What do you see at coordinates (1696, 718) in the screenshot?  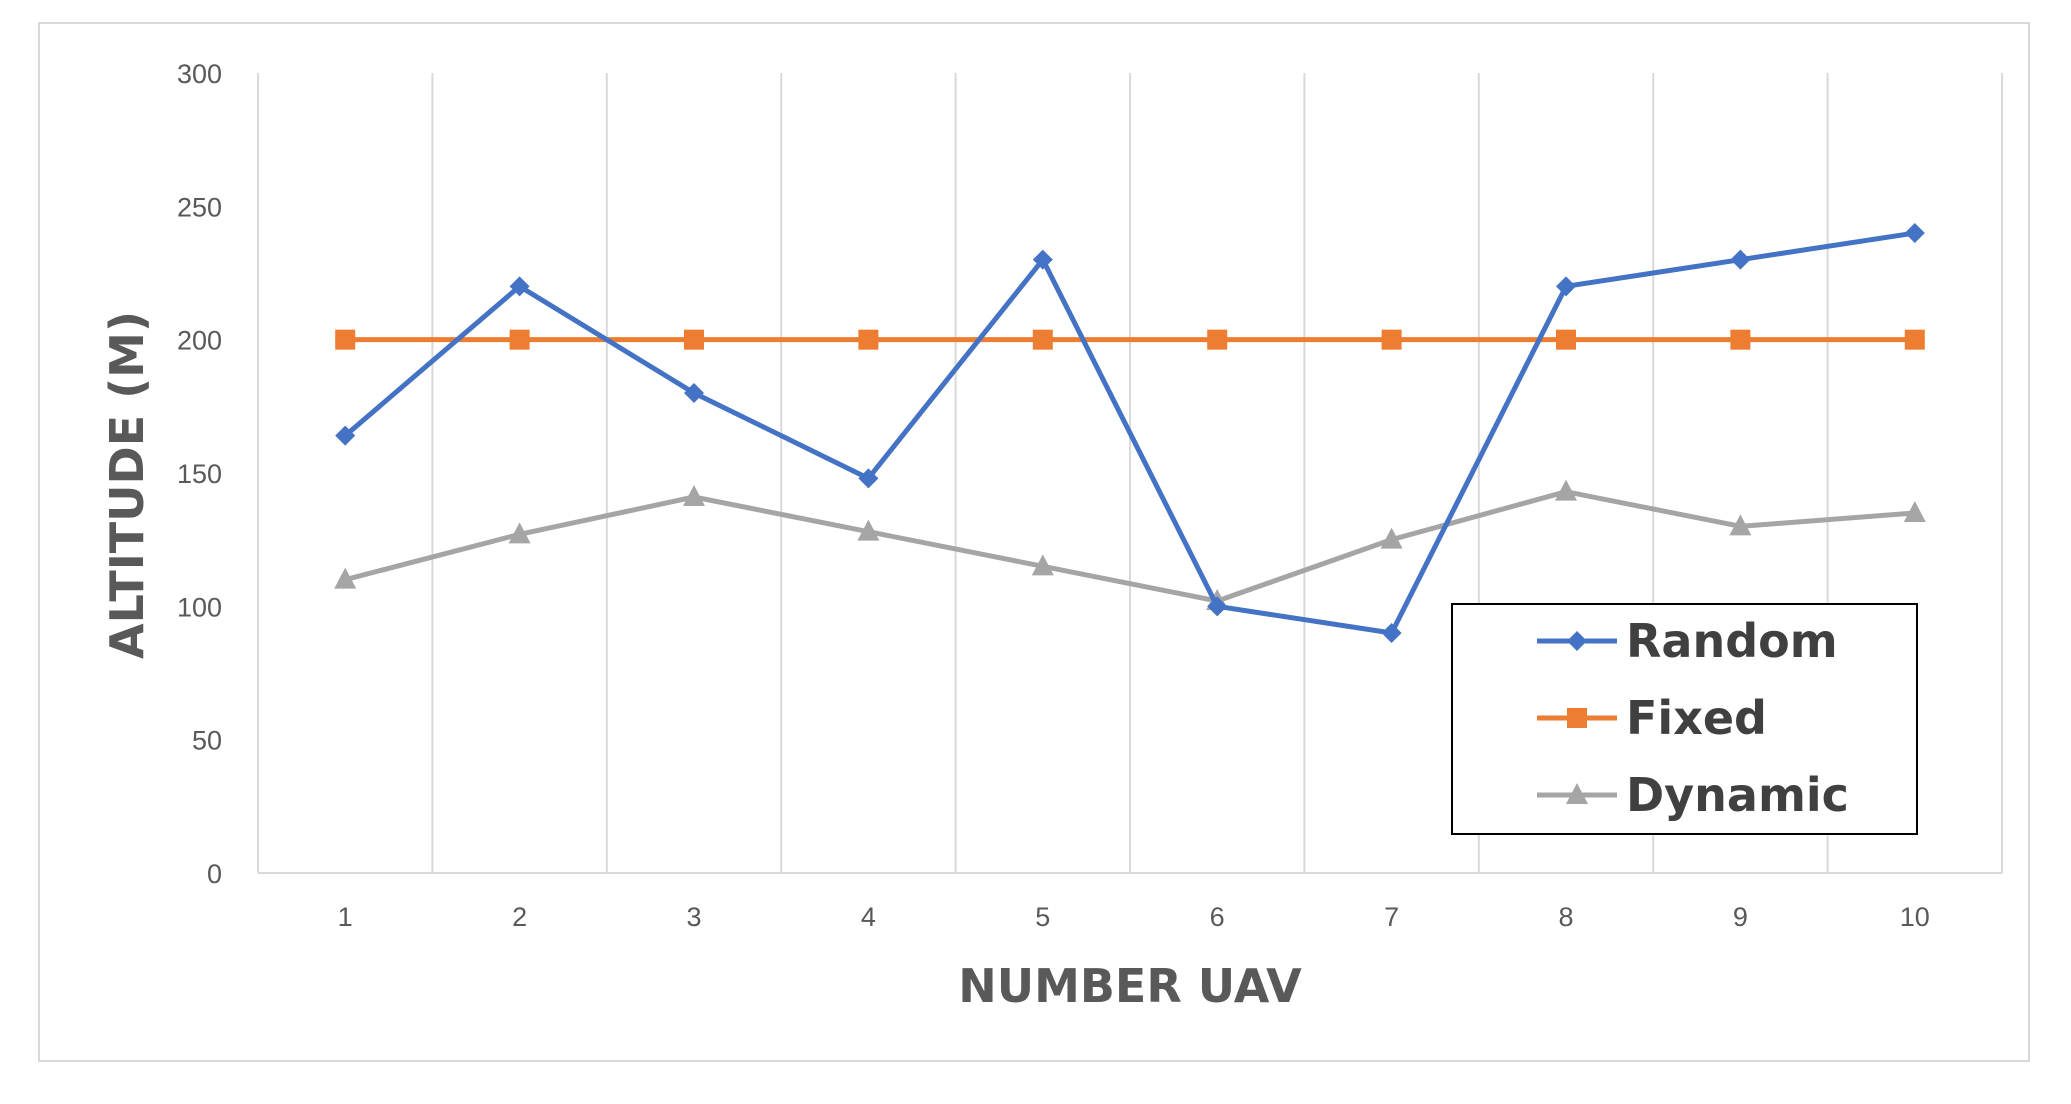 I see `legend-label-fixed: Fixed` at bounding box center [1696, 718].